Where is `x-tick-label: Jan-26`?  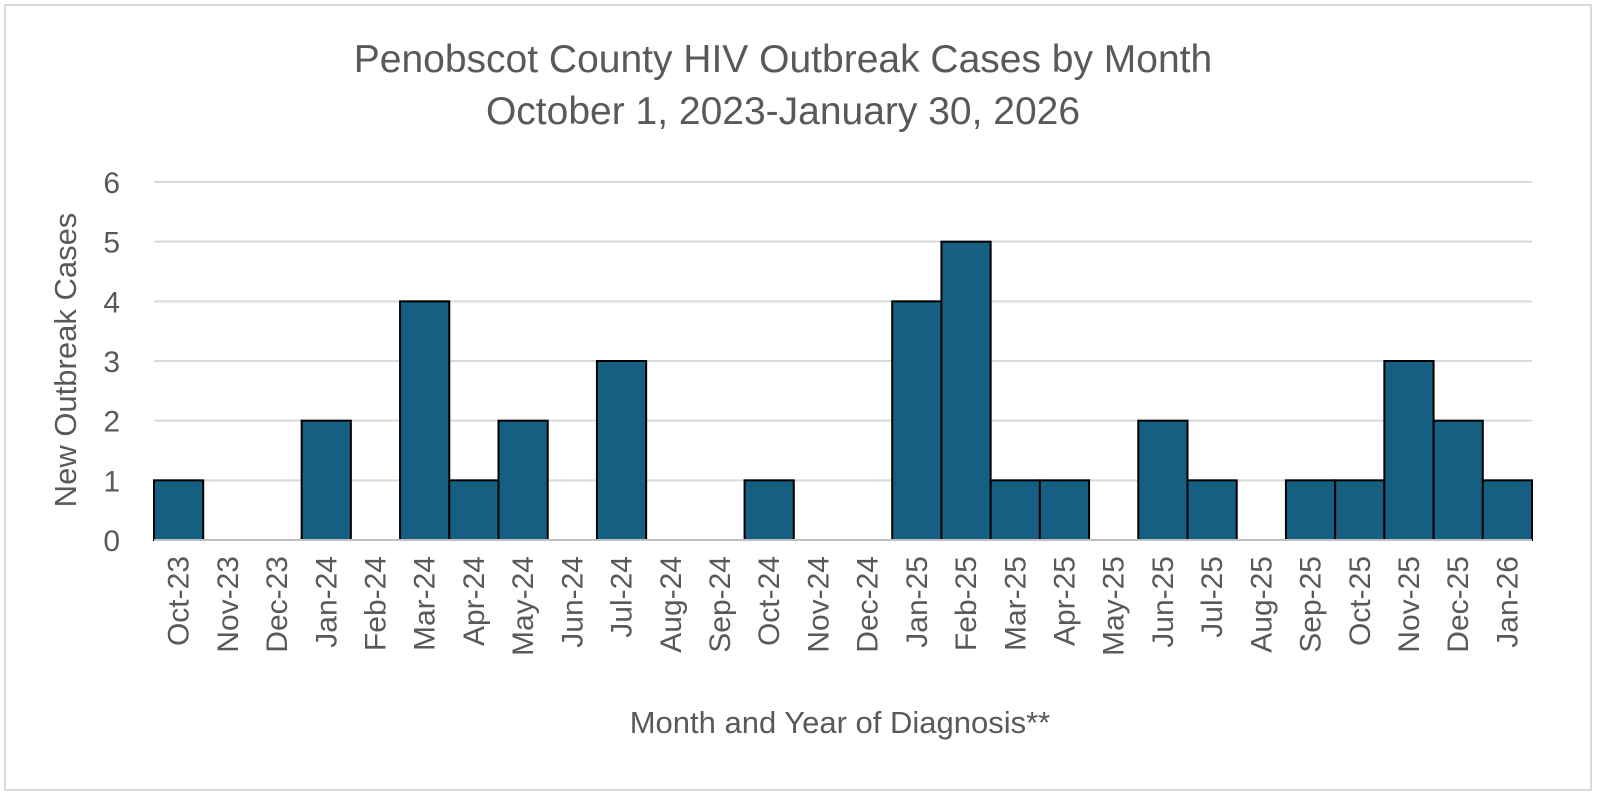
x-tick-label: Jan-26 is located at coordinates (1507, 602).